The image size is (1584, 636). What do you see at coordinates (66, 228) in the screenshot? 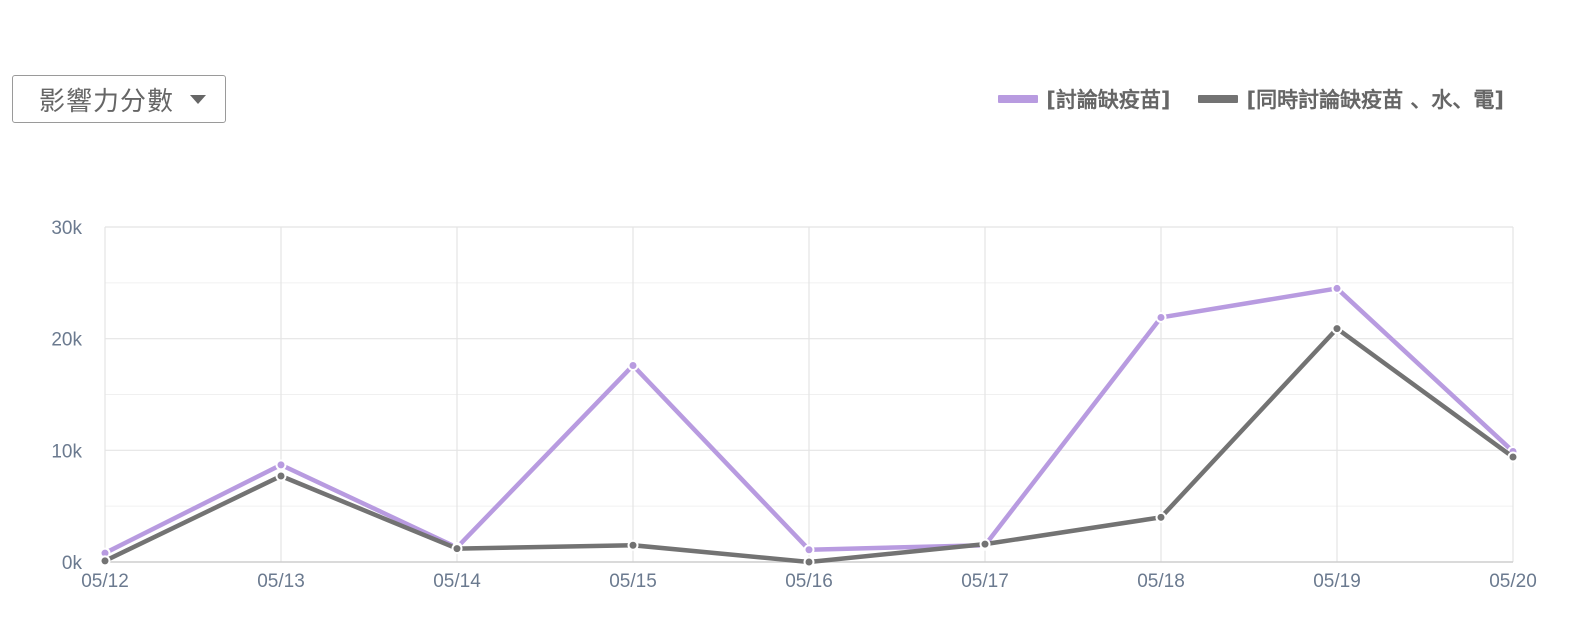
I see `y-tick-label: 30k` at bounding box center [66, 228].